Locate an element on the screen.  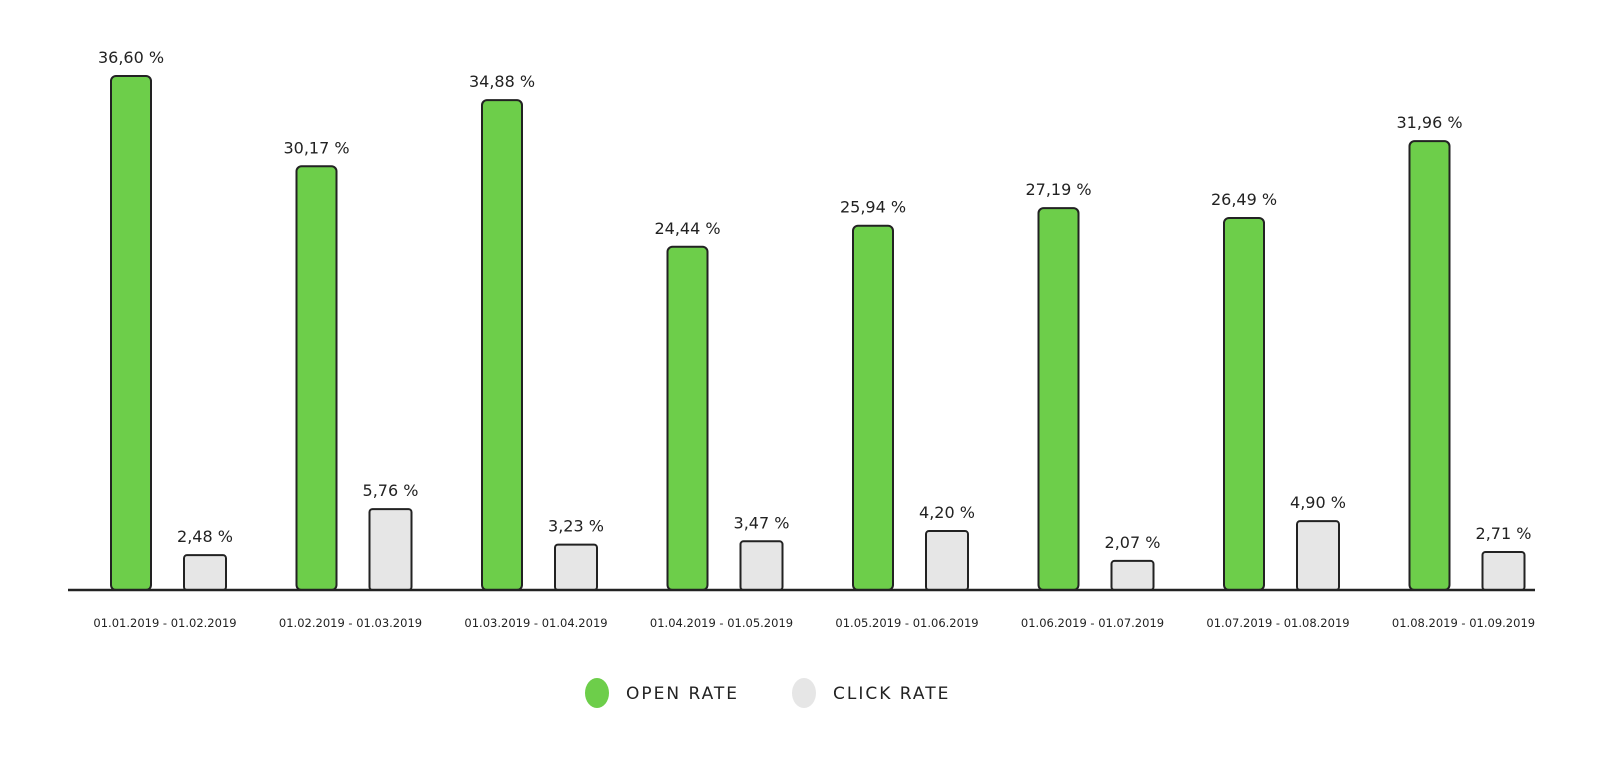
click-rate-label-3: 3,23 % is located at coordinates (576, 526).